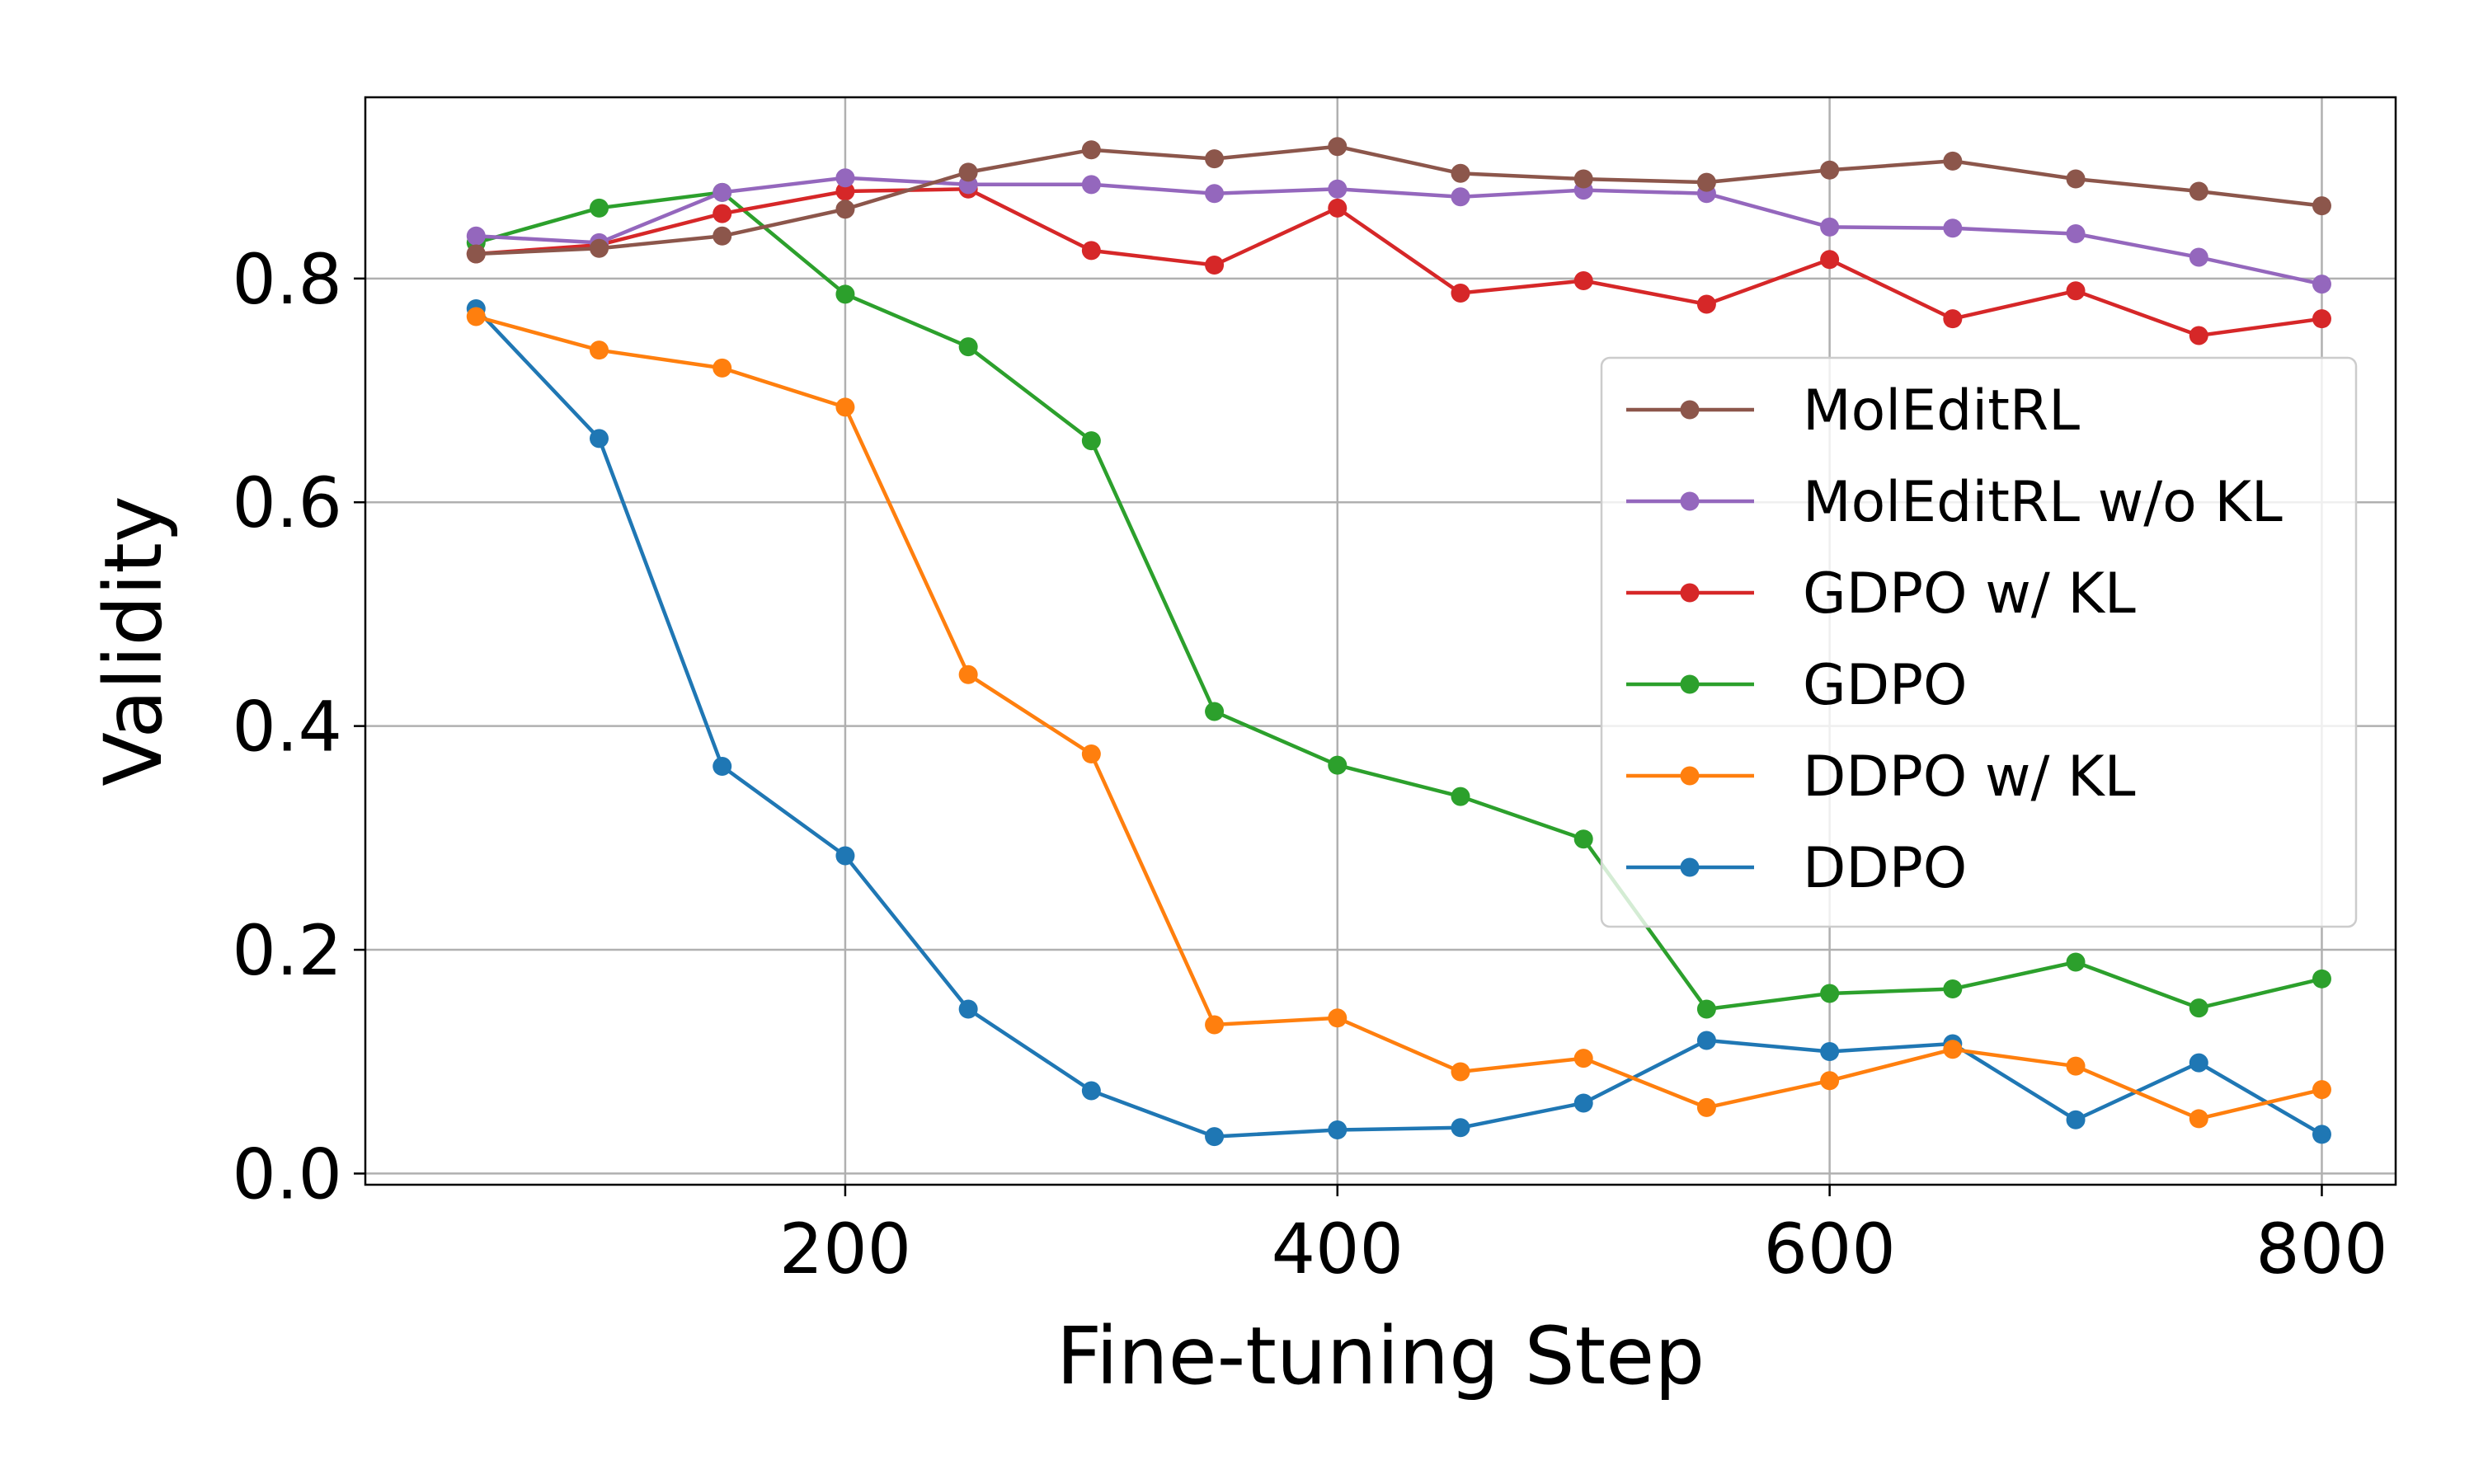  Describe the element at coordinates (1941, 411) in the screenshot. I see `legend-label: MolEditRL` at that location.